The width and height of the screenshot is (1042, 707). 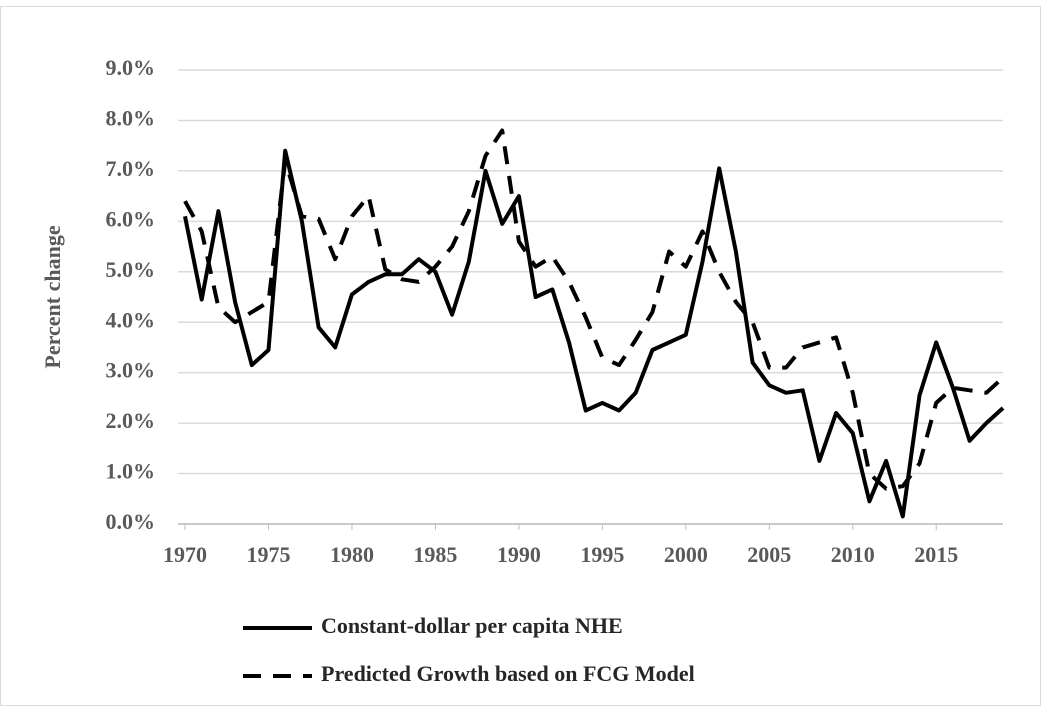 What do you see at coordinates (131, 269) in the screenshot?
I see `y-tick-label: 5.0%` at bounding box center [131, 269].